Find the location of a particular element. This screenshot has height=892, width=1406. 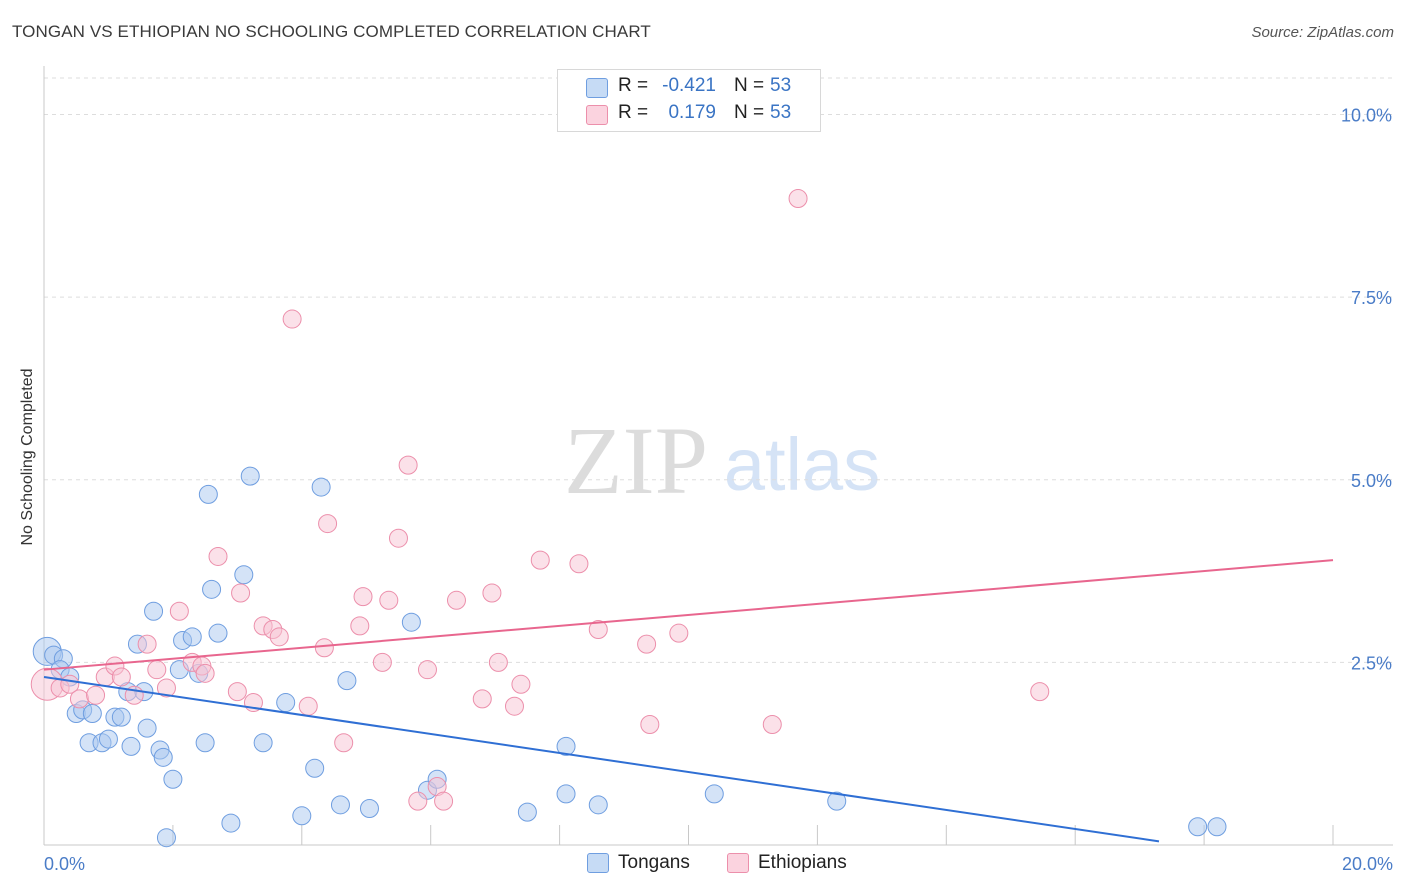

y-tick-label: 2.5% is located at coordinates (1371, 663).